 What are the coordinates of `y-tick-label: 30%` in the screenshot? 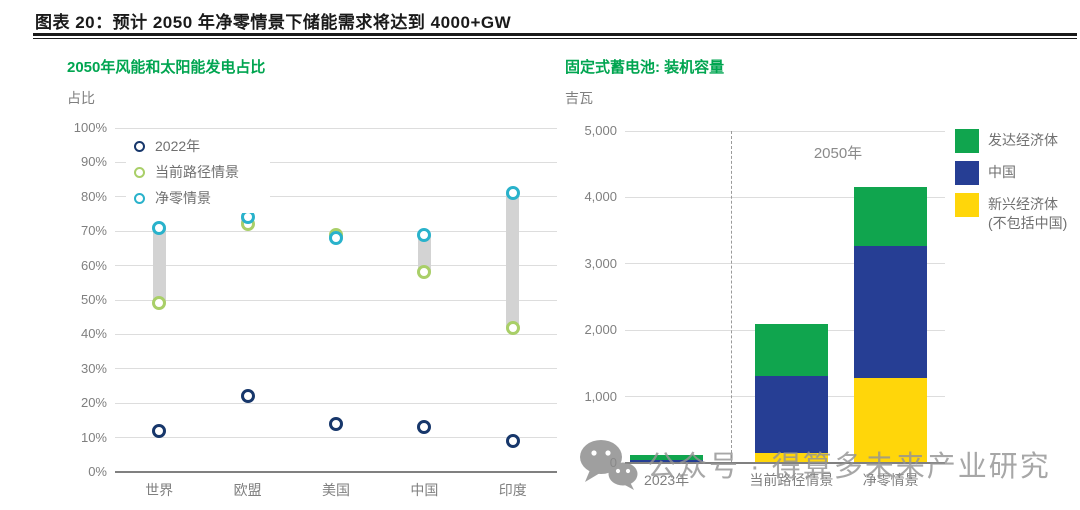 It's located at (93, 368).